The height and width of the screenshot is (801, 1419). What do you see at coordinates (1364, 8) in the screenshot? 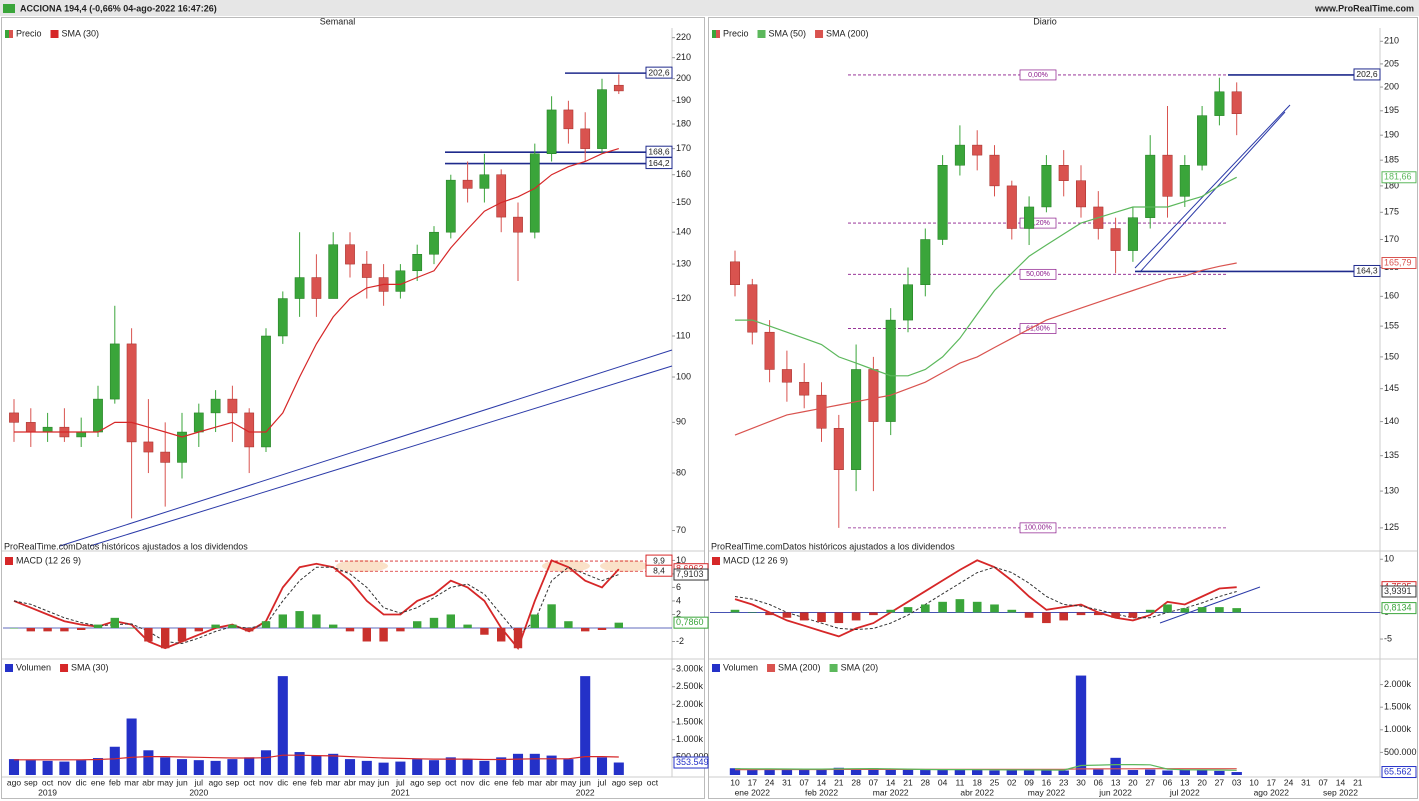
I see `header-site: www.ProRealTime.com` at bounding box center [1364, 8].